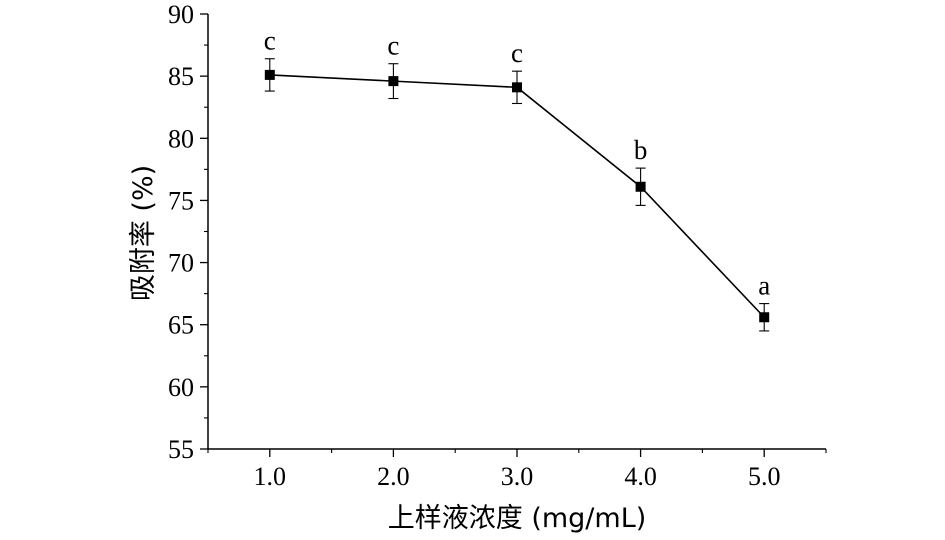  I want to click on y-tick-label: 85, so click(181, 76).